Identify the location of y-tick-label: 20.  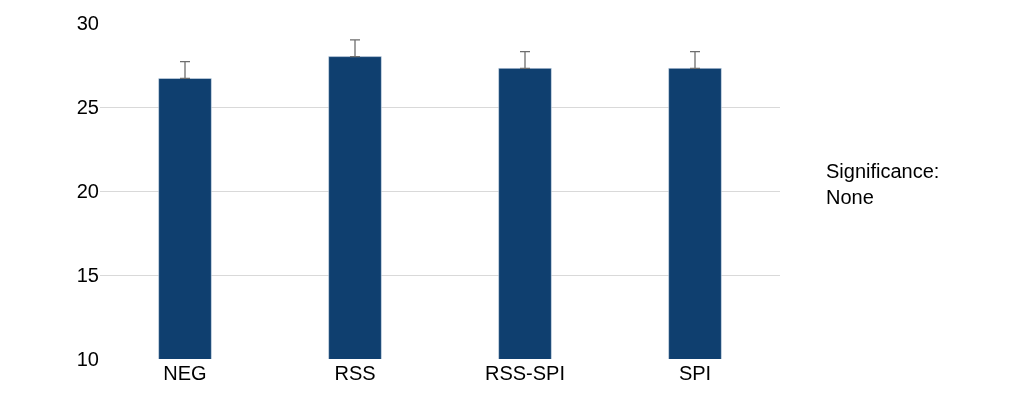
(87, 191).